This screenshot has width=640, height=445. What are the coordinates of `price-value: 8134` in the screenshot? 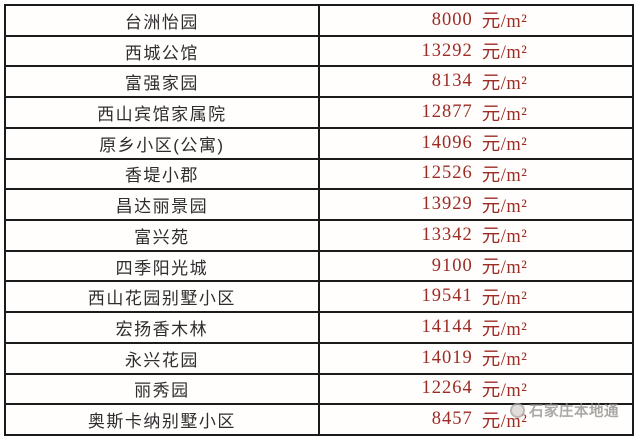 It's located at (452, 81).